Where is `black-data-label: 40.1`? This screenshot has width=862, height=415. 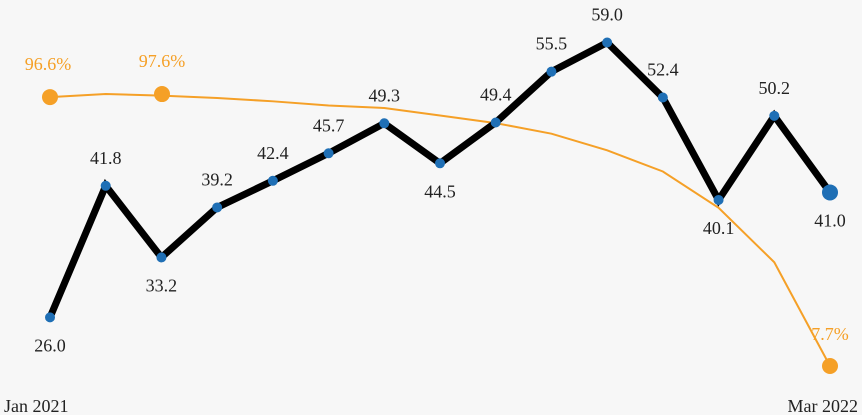
black-data-label: 40.1 is located at coordinates (719, 228).